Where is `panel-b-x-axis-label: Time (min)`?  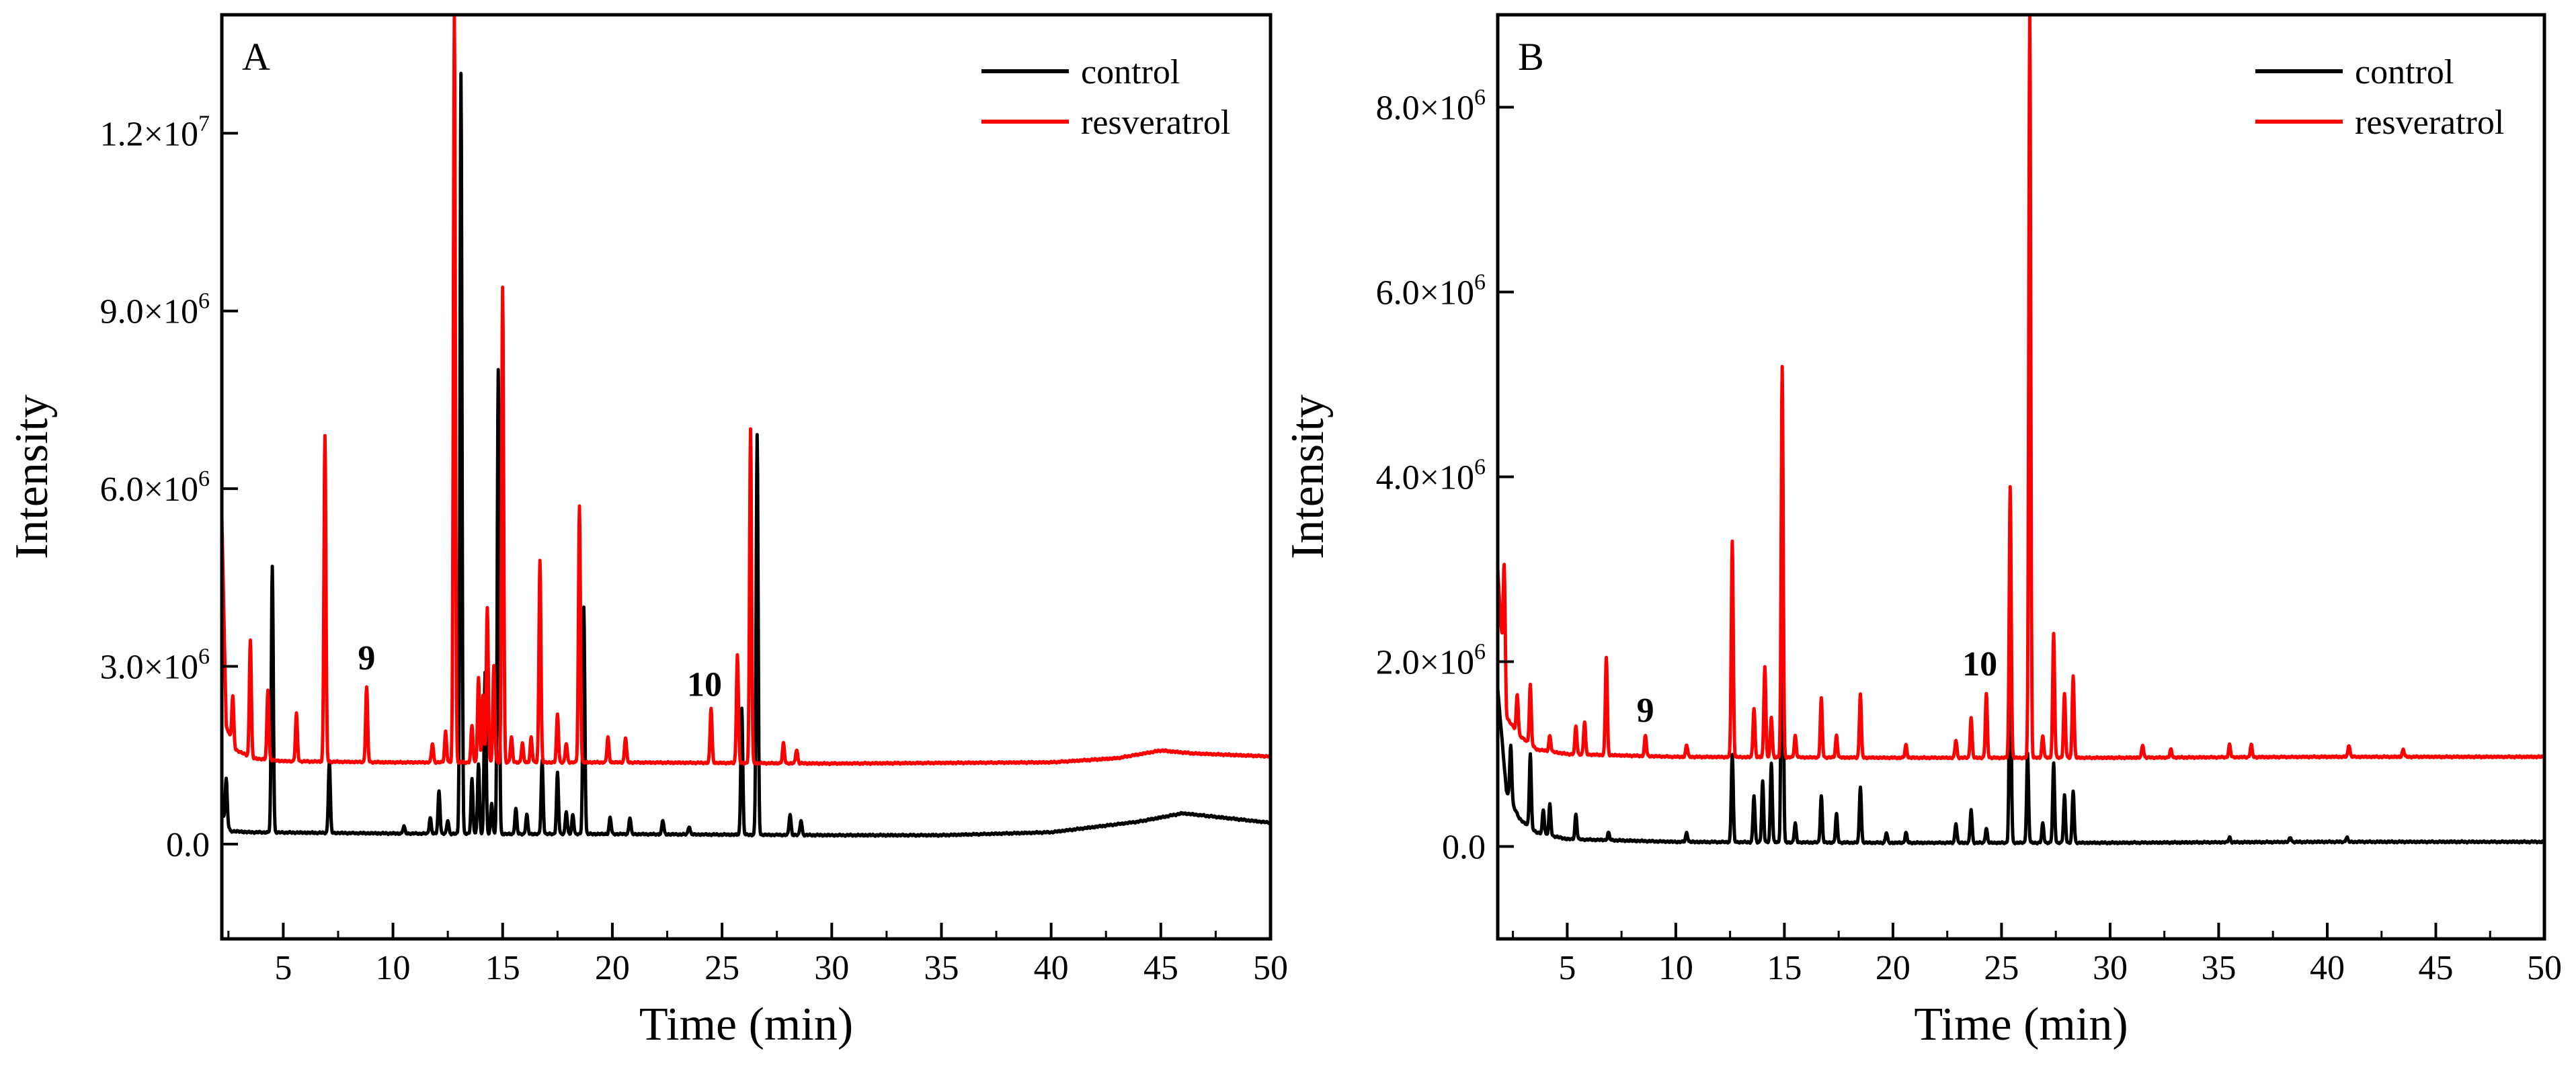 panel-b-x-axis-label: Time (min) is located at coordinates (2021, 1024).